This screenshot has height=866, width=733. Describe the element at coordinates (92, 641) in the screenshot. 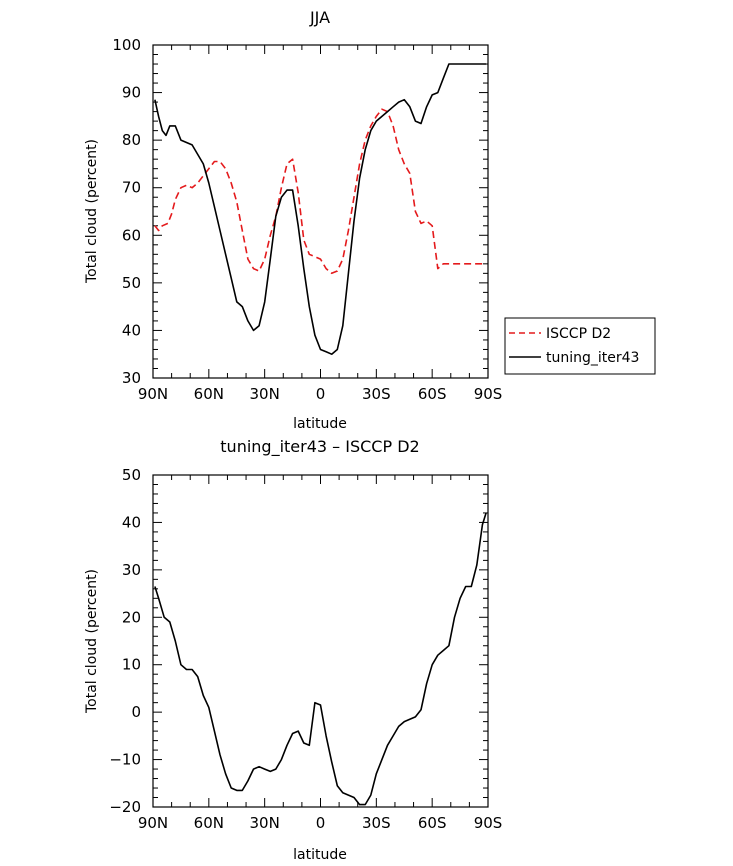

I see `bottom-y-axis-label: Total cloud (percent)` at that location.